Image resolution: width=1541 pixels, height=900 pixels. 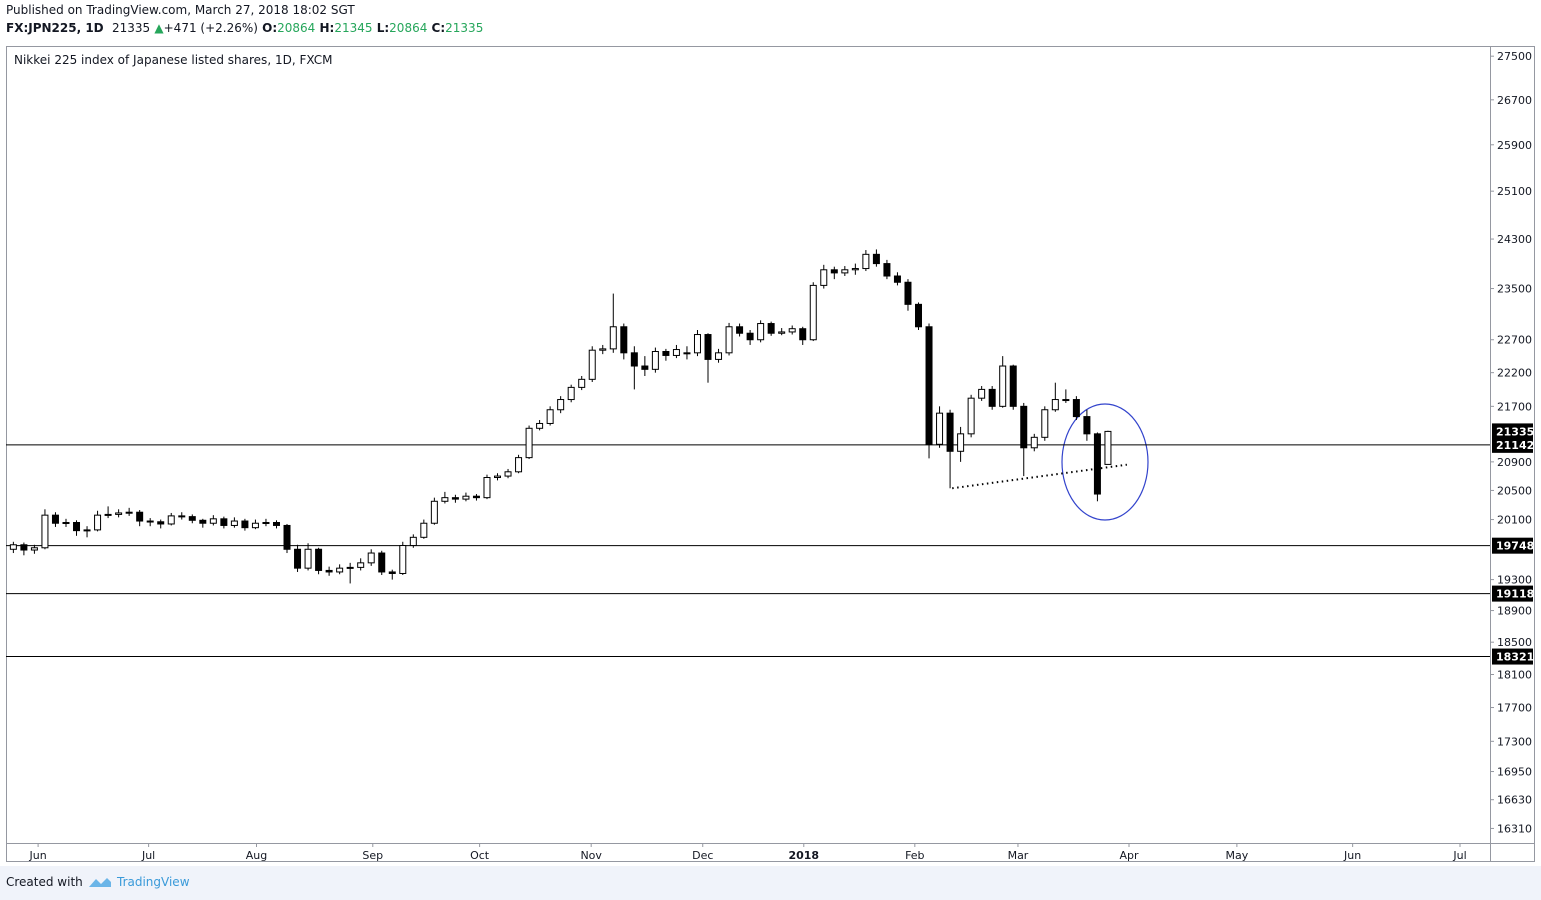 What do you see at coordinates (702, 855) in the screenshot?
I see `x-tick-label: Dec` at bounding box center [702, 855].